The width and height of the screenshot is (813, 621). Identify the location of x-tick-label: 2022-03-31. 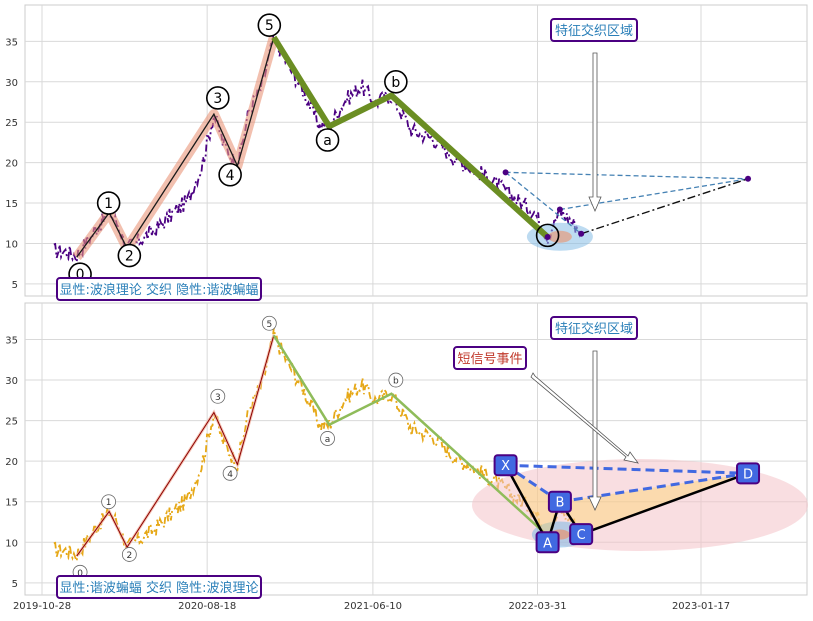
(537, 606).